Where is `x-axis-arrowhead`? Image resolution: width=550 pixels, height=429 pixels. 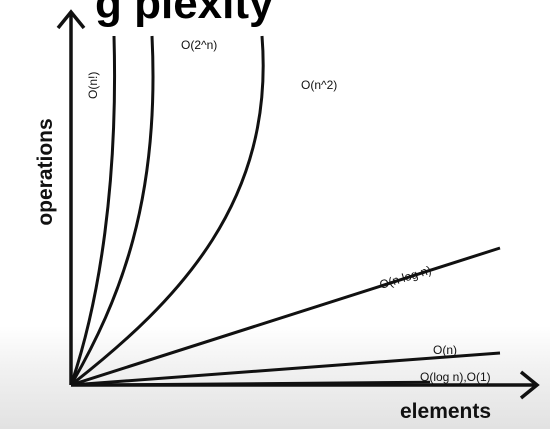
x-axis-arrowhead is located at coordinates (529, 385).